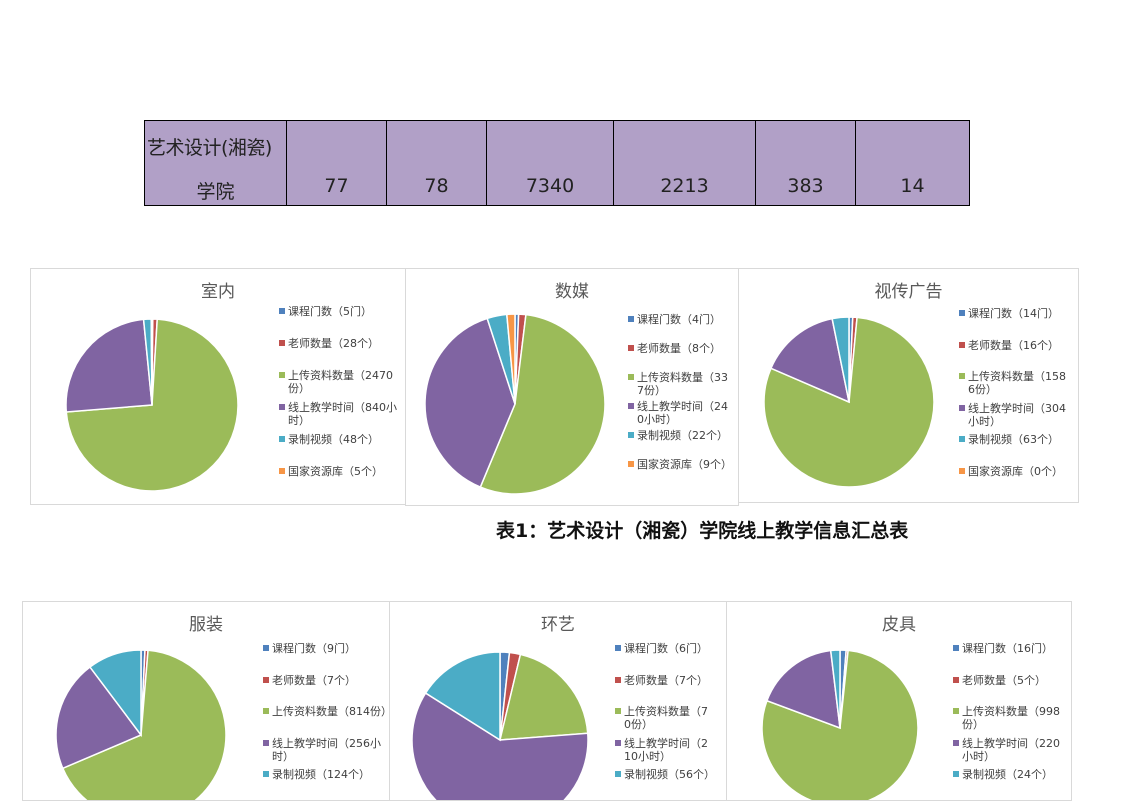  I want to click on table-cell: 2213, so click(684, 163).